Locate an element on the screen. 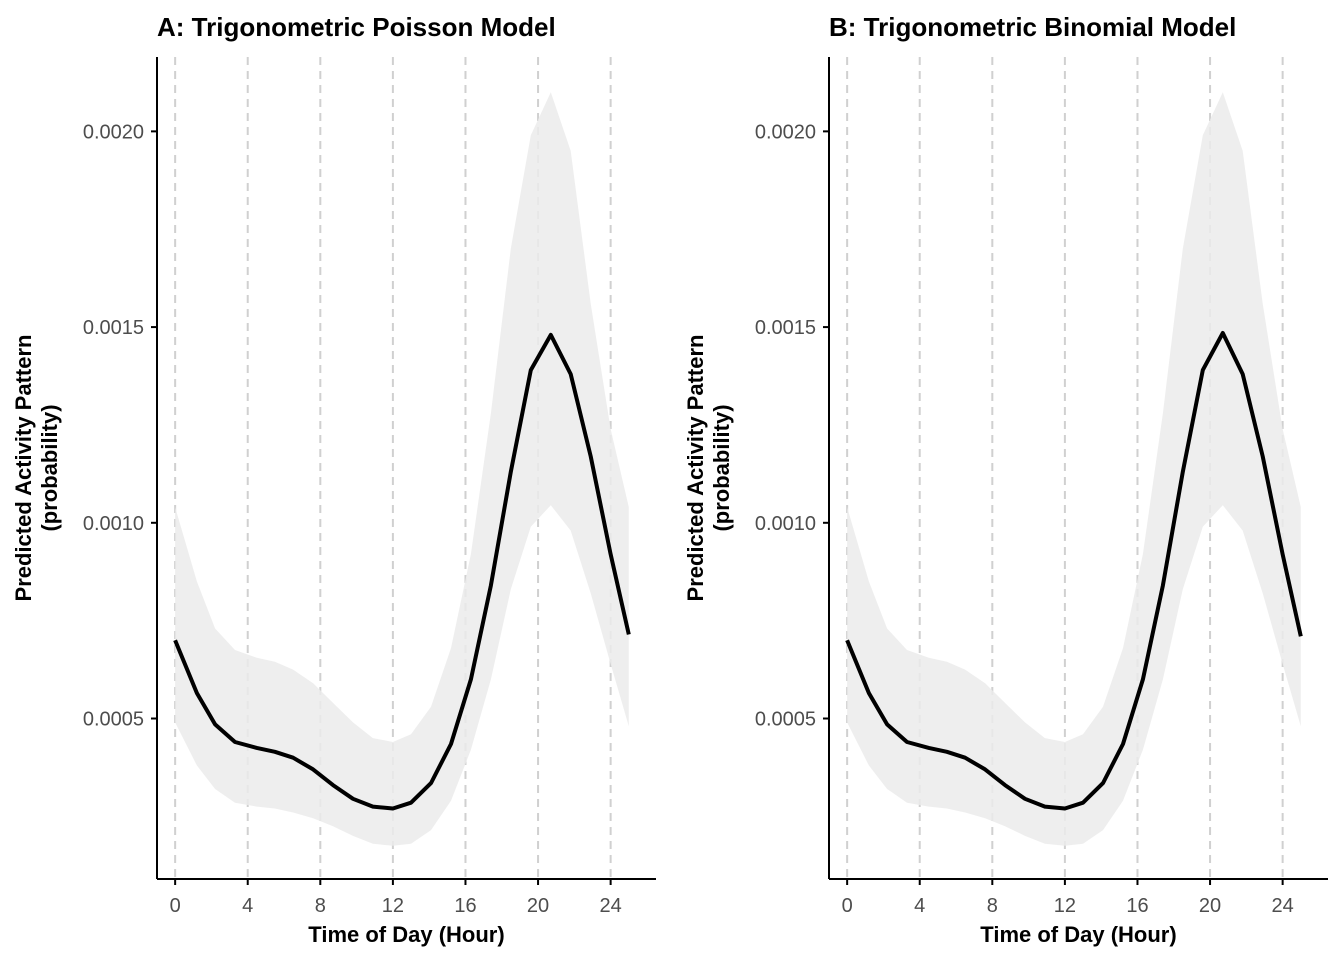 This screenshot has width=1344, height=960. panel-title: A: Trigonometric Poisson Model is located at coordinates (356, 27).